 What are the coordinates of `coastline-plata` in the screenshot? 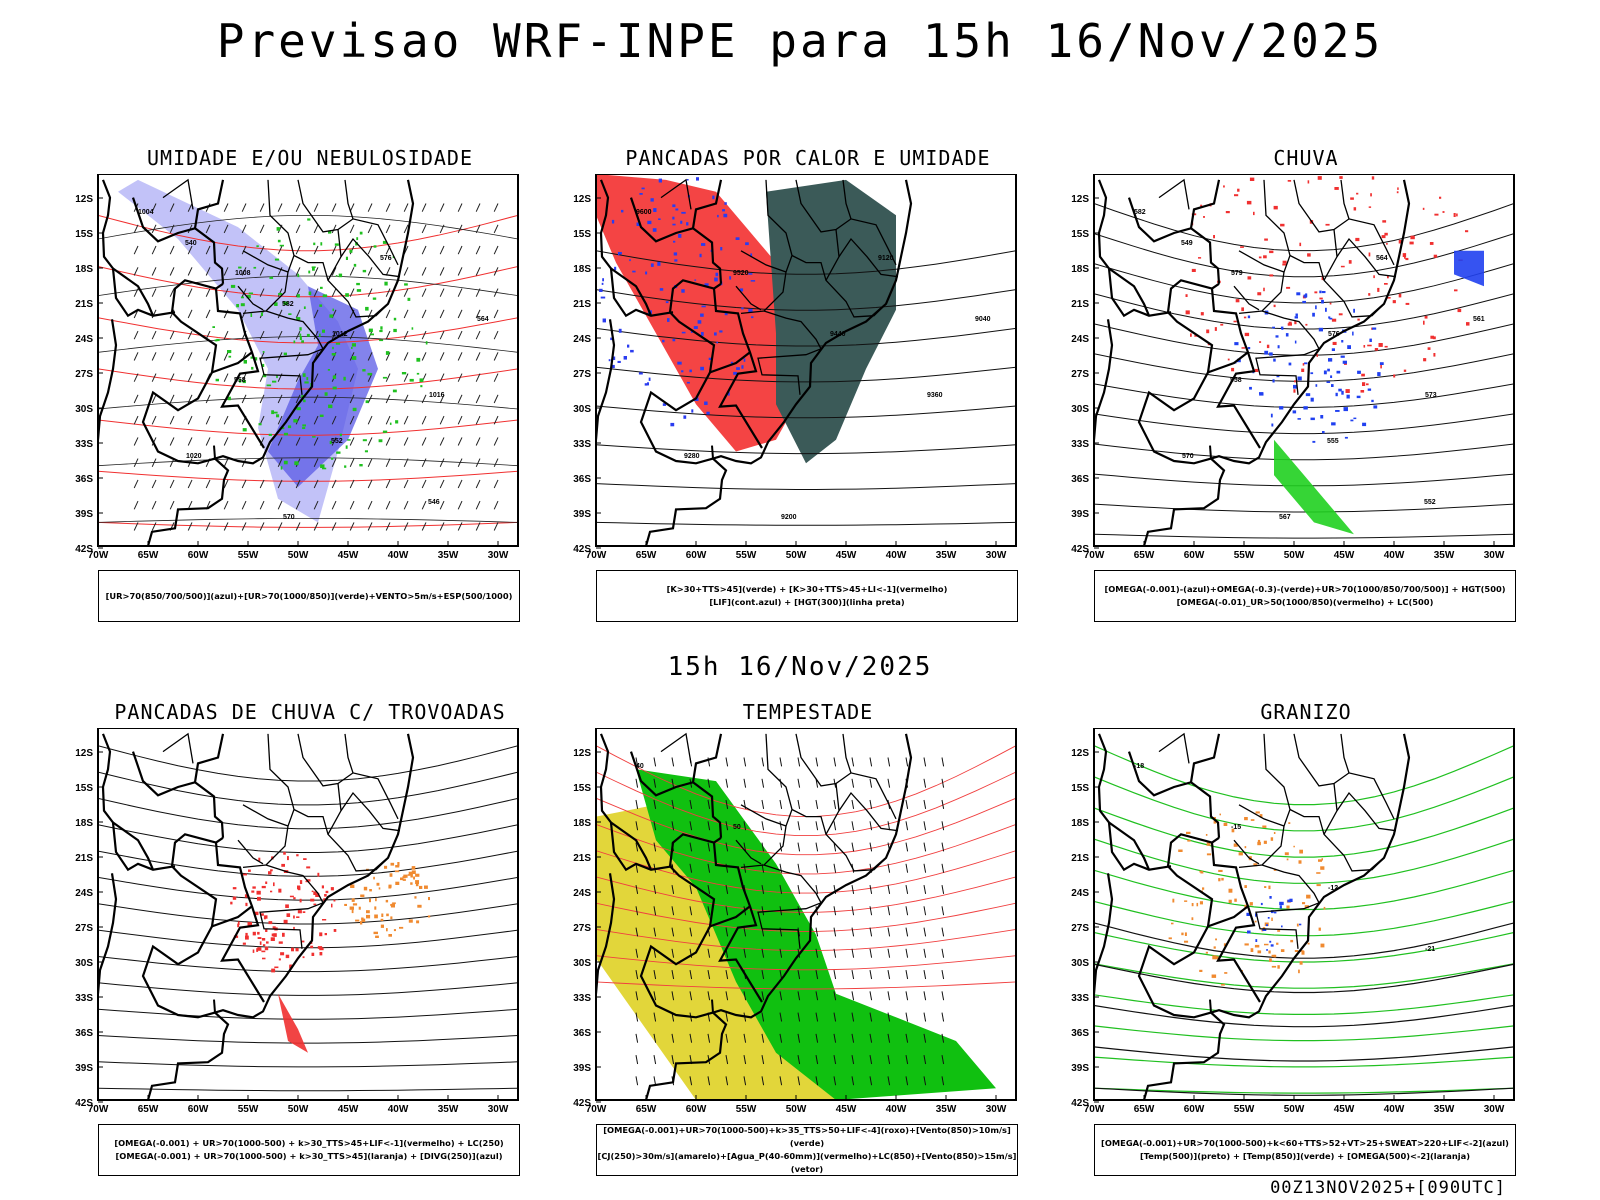 It's located at (712, 452).